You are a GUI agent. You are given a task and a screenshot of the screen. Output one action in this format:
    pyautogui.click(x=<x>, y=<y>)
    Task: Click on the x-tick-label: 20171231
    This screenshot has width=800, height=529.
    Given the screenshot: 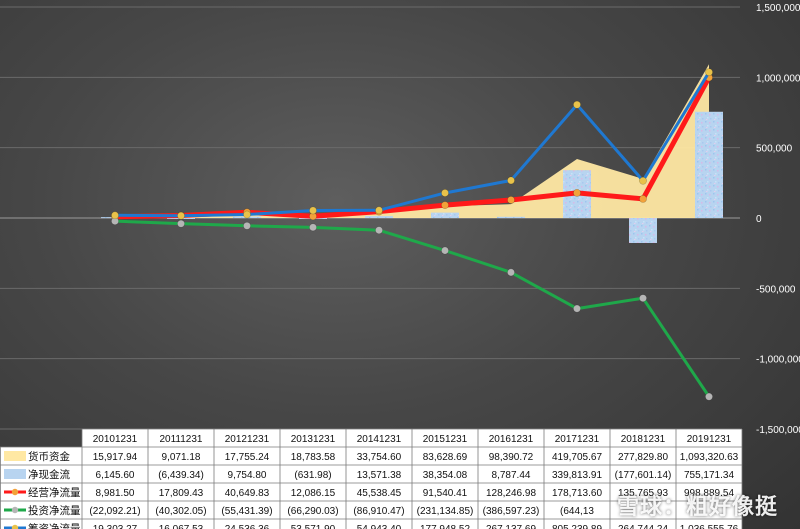 What is the action you would take?
    pyautogui.click(x=577, y=439)
    